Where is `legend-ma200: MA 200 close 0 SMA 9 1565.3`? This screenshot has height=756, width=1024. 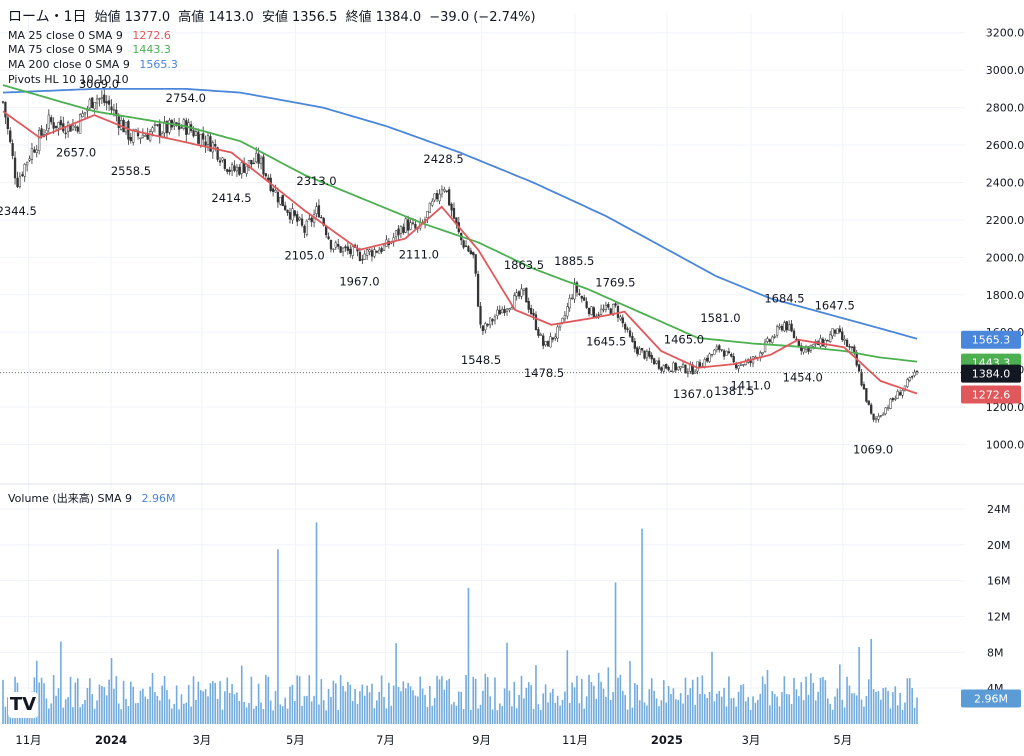 legend-ma200: MA 200 close 0 SMA 9 1565.3 is located at coordinates (96, 64).